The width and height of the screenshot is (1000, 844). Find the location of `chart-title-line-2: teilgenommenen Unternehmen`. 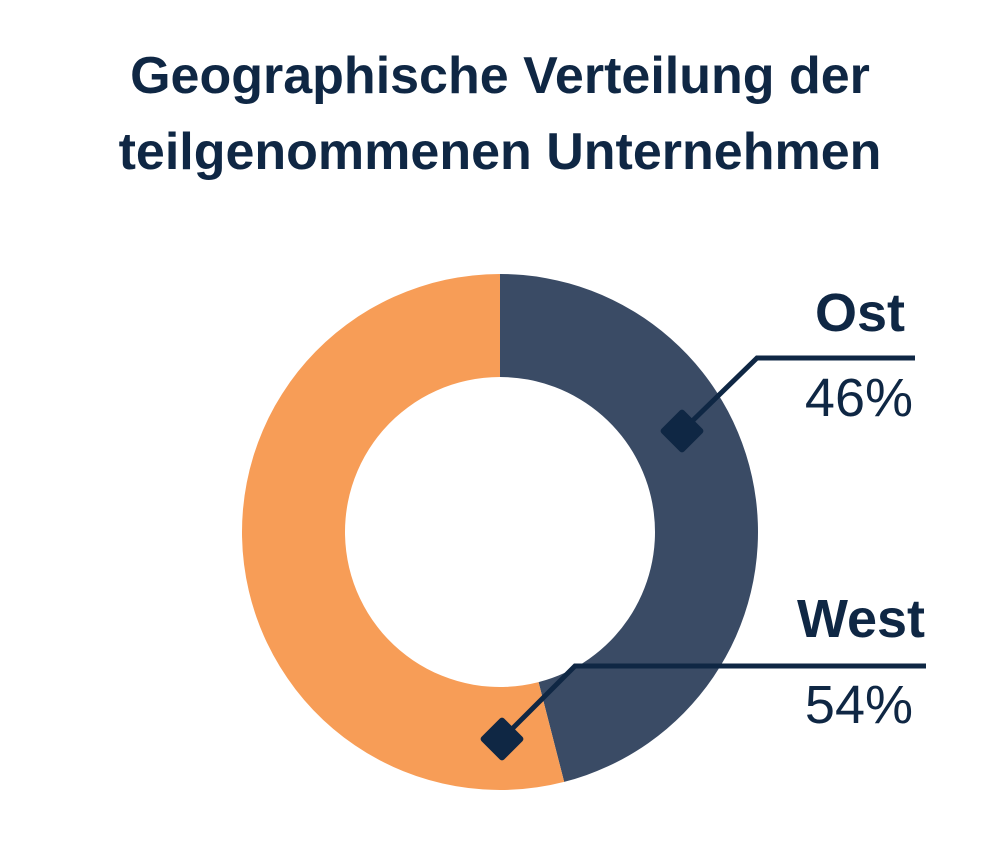

chart-title-line-2: teilgenommenen Unternehmen is located at coordinates (500, 152).